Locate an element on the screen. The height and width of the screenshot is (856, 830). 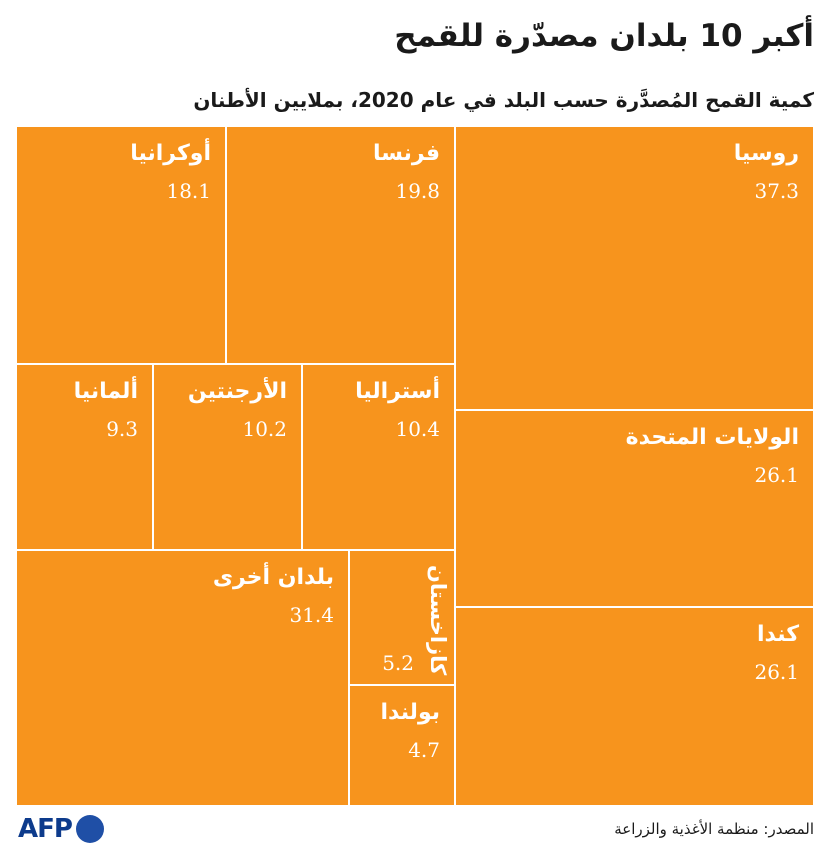
tile-label: الولايات المتحدة is located at coordinates (712, 437).